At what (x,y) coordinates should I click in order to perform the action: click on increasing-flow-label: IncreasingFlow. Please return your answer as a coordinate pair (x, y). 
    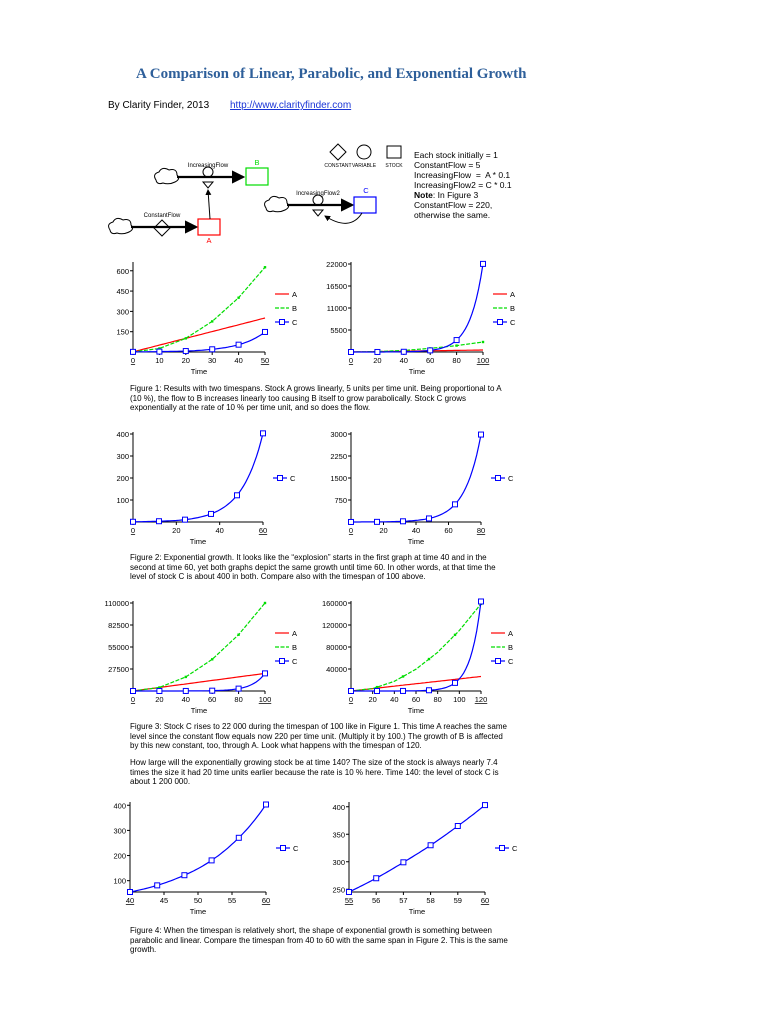
    Looking at the image, I should click on (208, 166).